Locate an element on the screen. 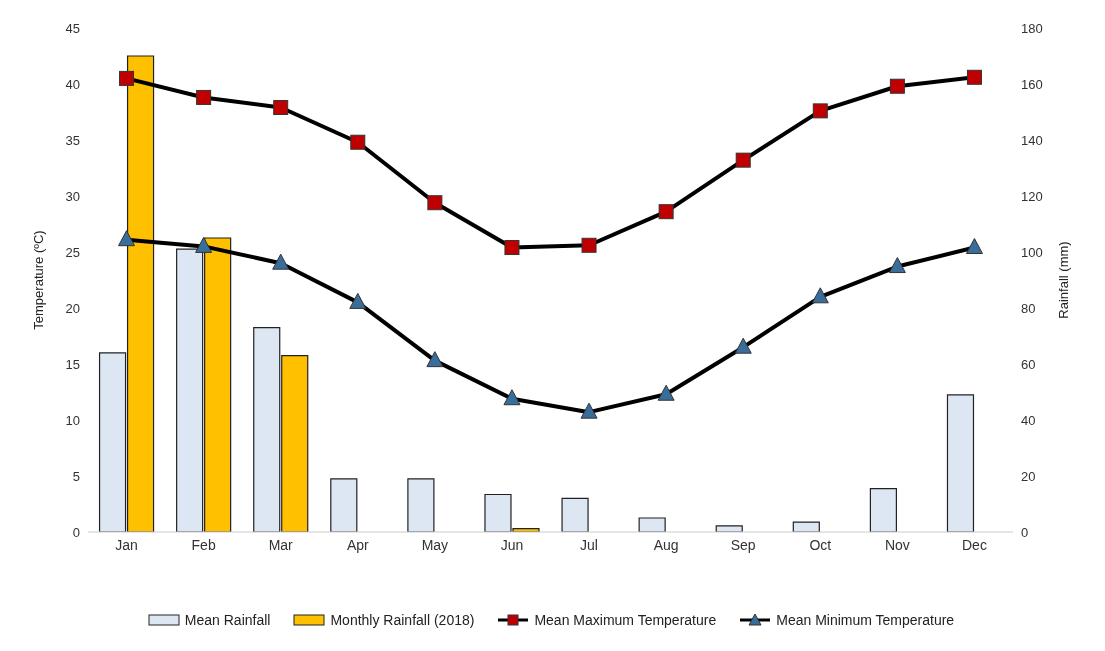 Image resolution: width=1105 pixels, height=651 pixels. x-tick-label: Apr is located at coordinates (358, 544).